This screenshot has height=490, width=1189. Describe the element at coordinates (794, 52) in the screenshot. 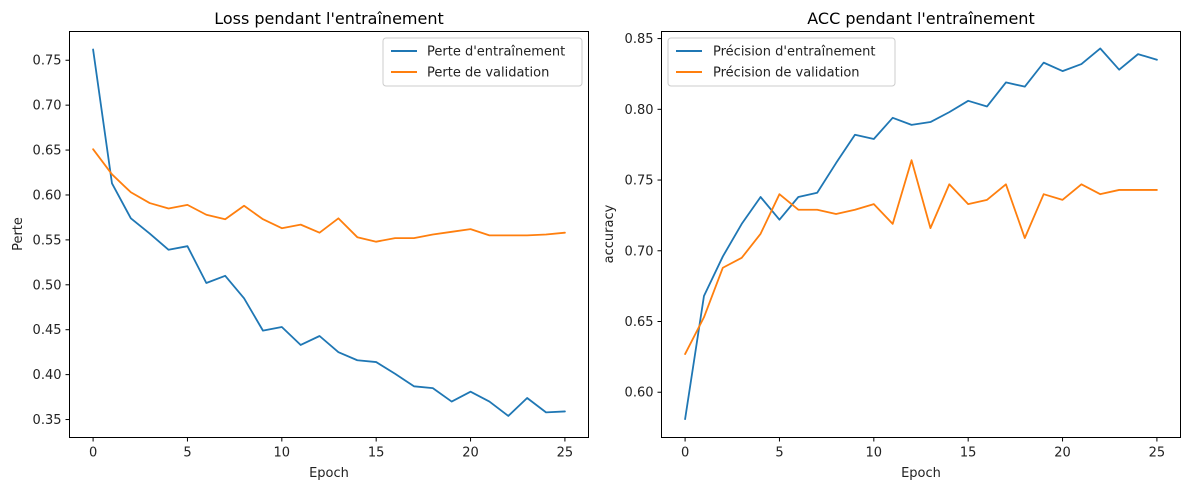

I see `legend-label-train-acc: Précision d'entraînement` at that location.